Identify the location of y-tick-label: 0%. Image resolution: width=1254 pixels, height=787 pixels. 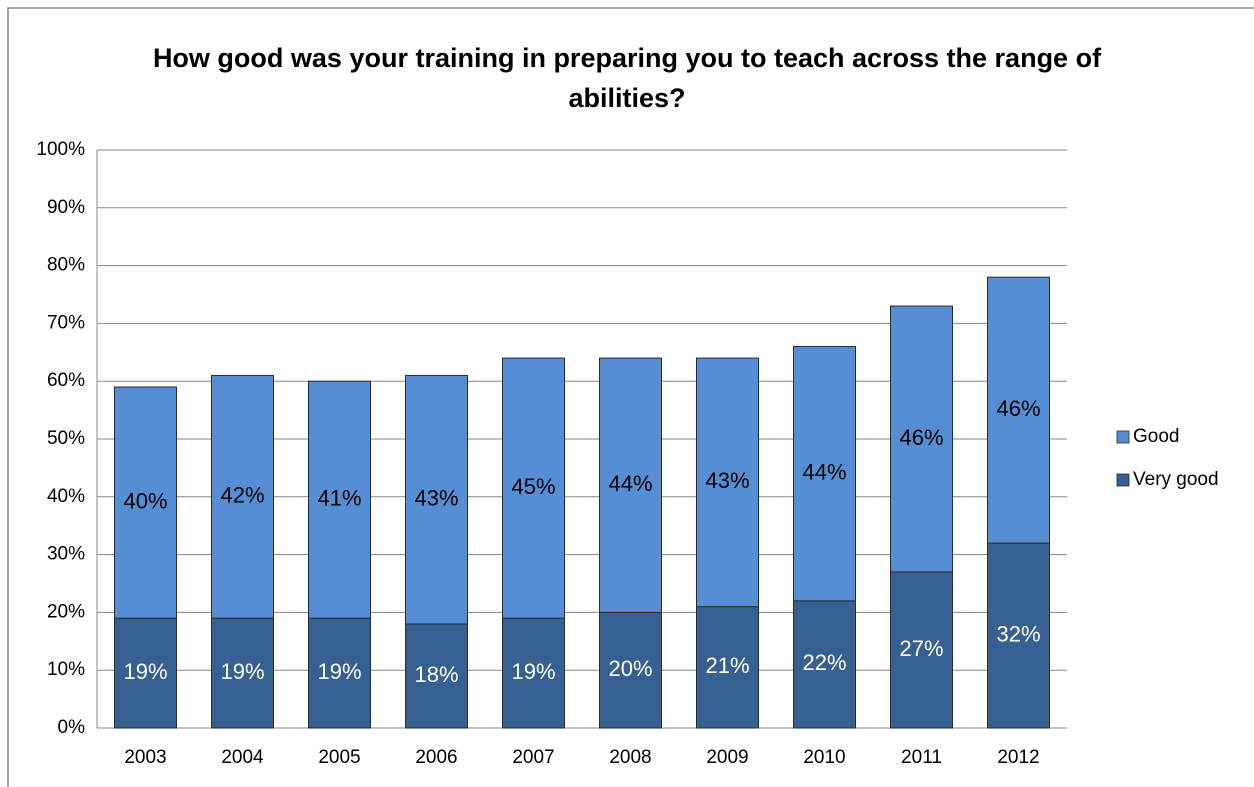
(72, 727).